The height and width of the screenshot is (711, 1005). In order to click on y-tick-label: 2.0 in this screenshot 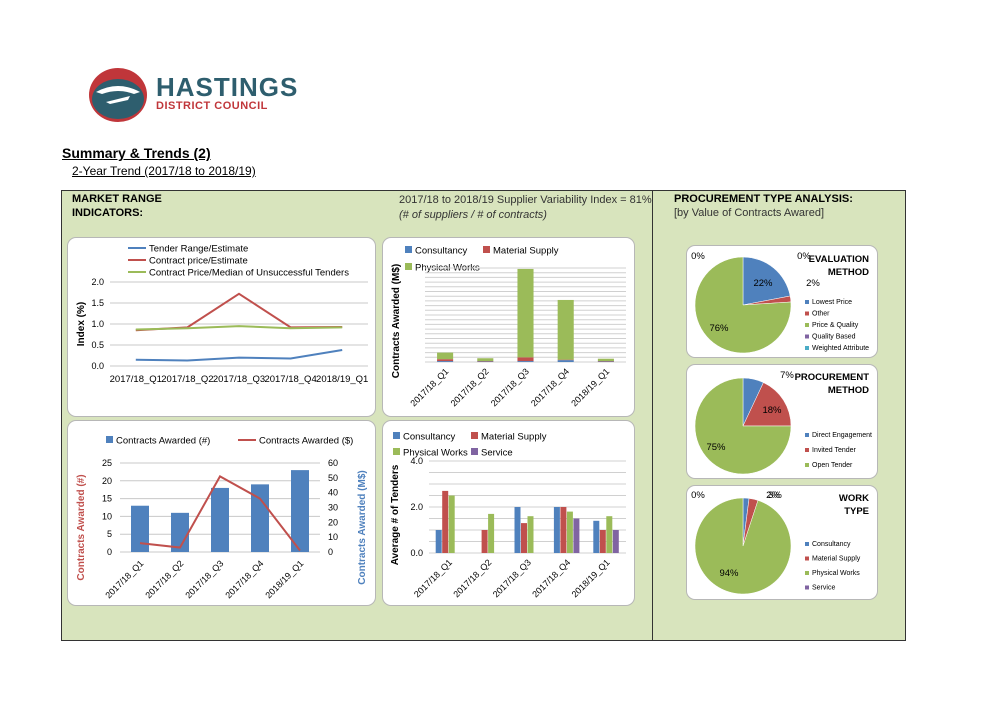, I will do `click(416, 507)`.